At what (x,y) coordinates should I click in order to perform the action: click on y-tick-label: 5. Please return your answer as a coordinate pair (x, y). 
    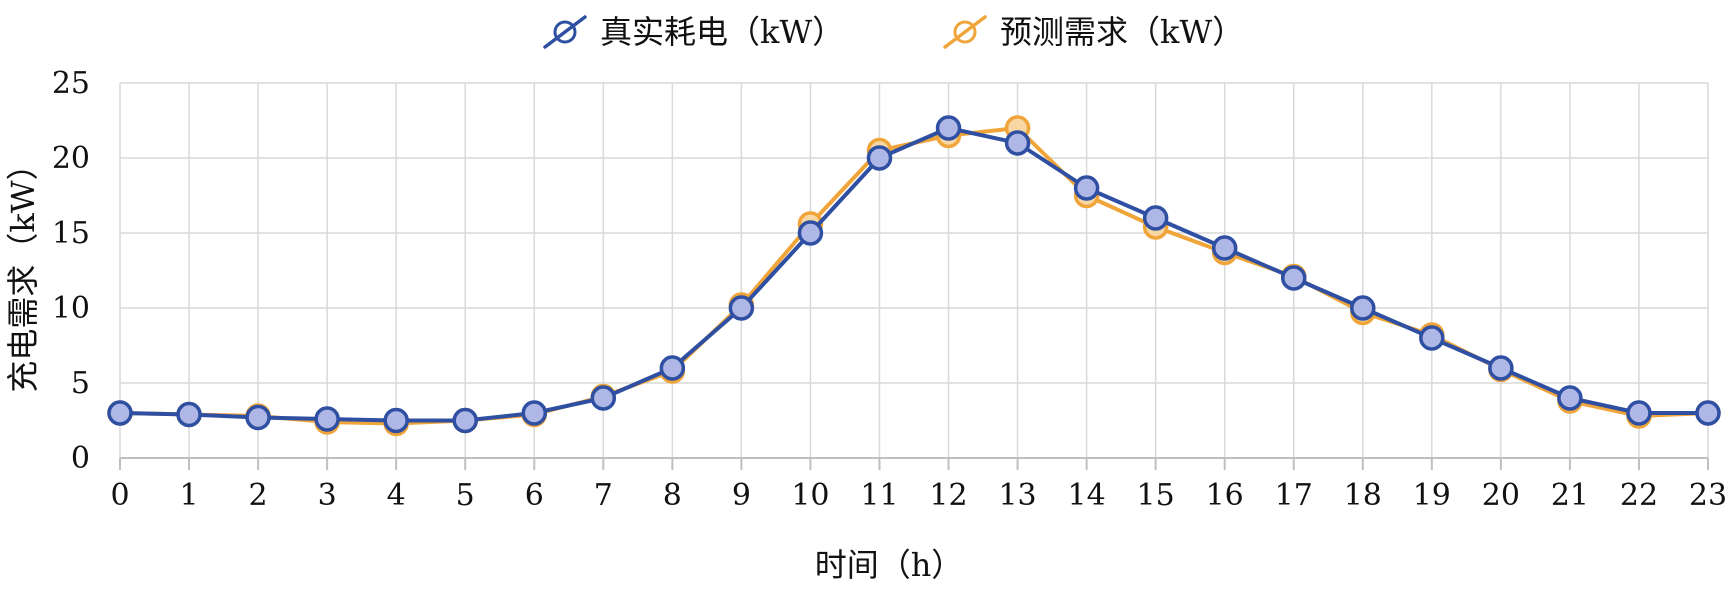
    Looking at the image, I should click on (80, 383).